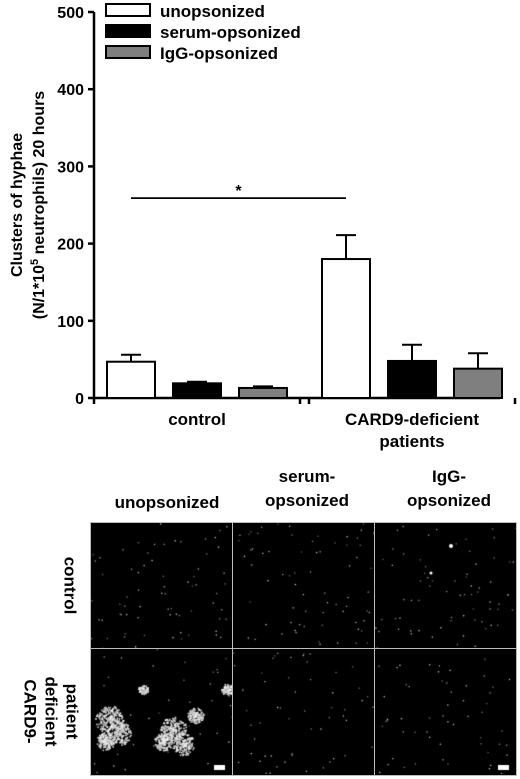 This screenshot has width=520, height=779. I want to click on significance-star: *, so click(238, 191).